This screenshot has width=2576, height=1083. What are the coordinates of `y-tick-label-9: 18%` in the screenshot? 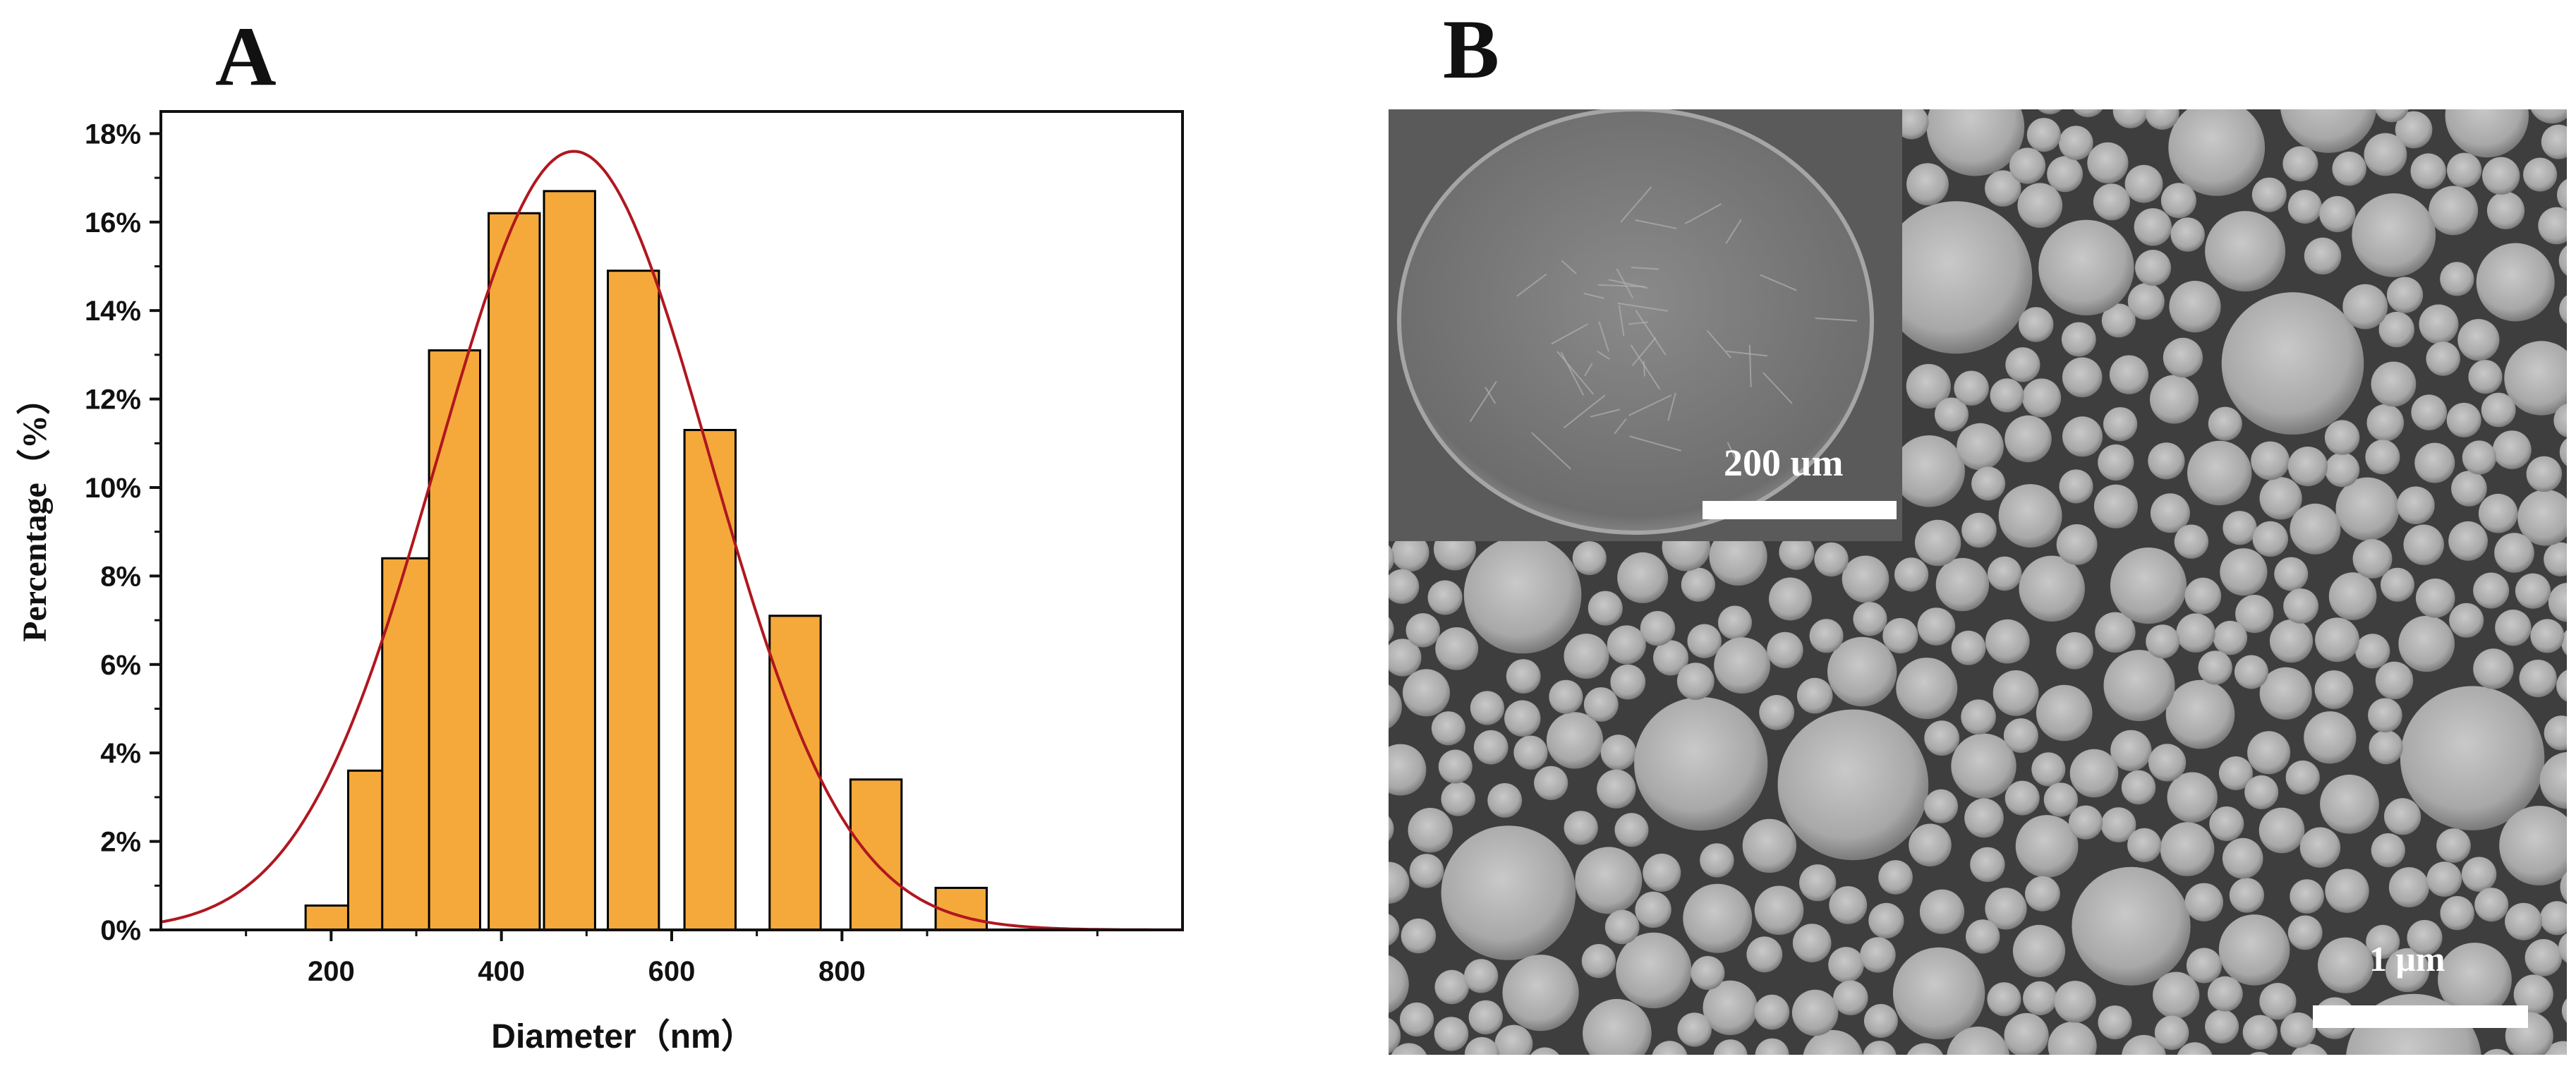 It's located at (113, 134).